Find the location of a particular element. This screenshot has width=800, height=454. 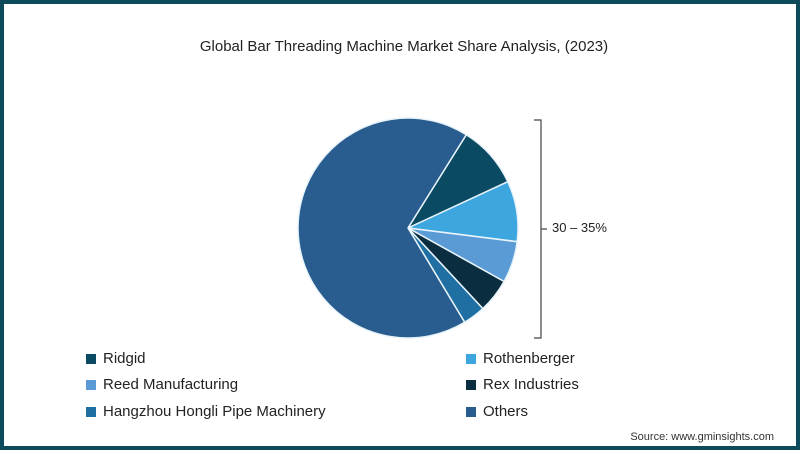

pie-slices is located at coordinates (408, 228).